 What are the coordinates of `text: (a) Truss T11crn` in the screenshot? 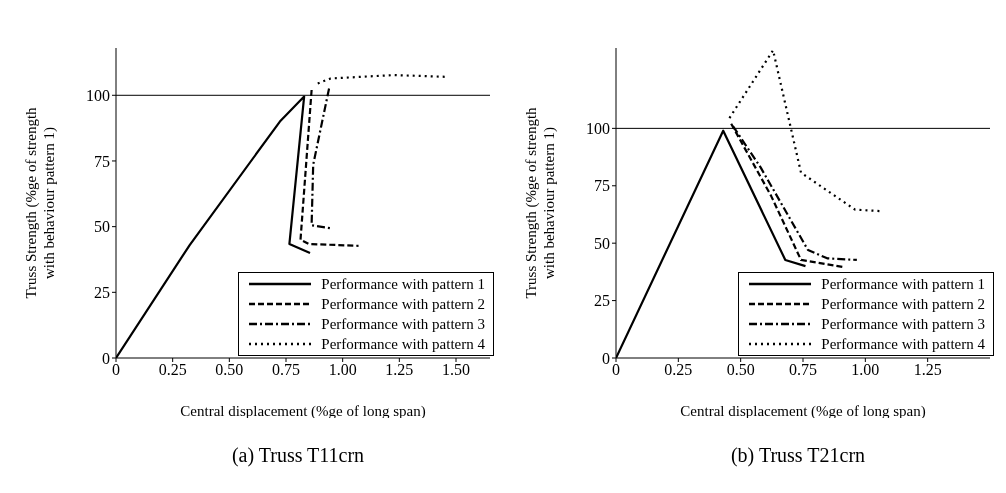 It's located at (298, 455).